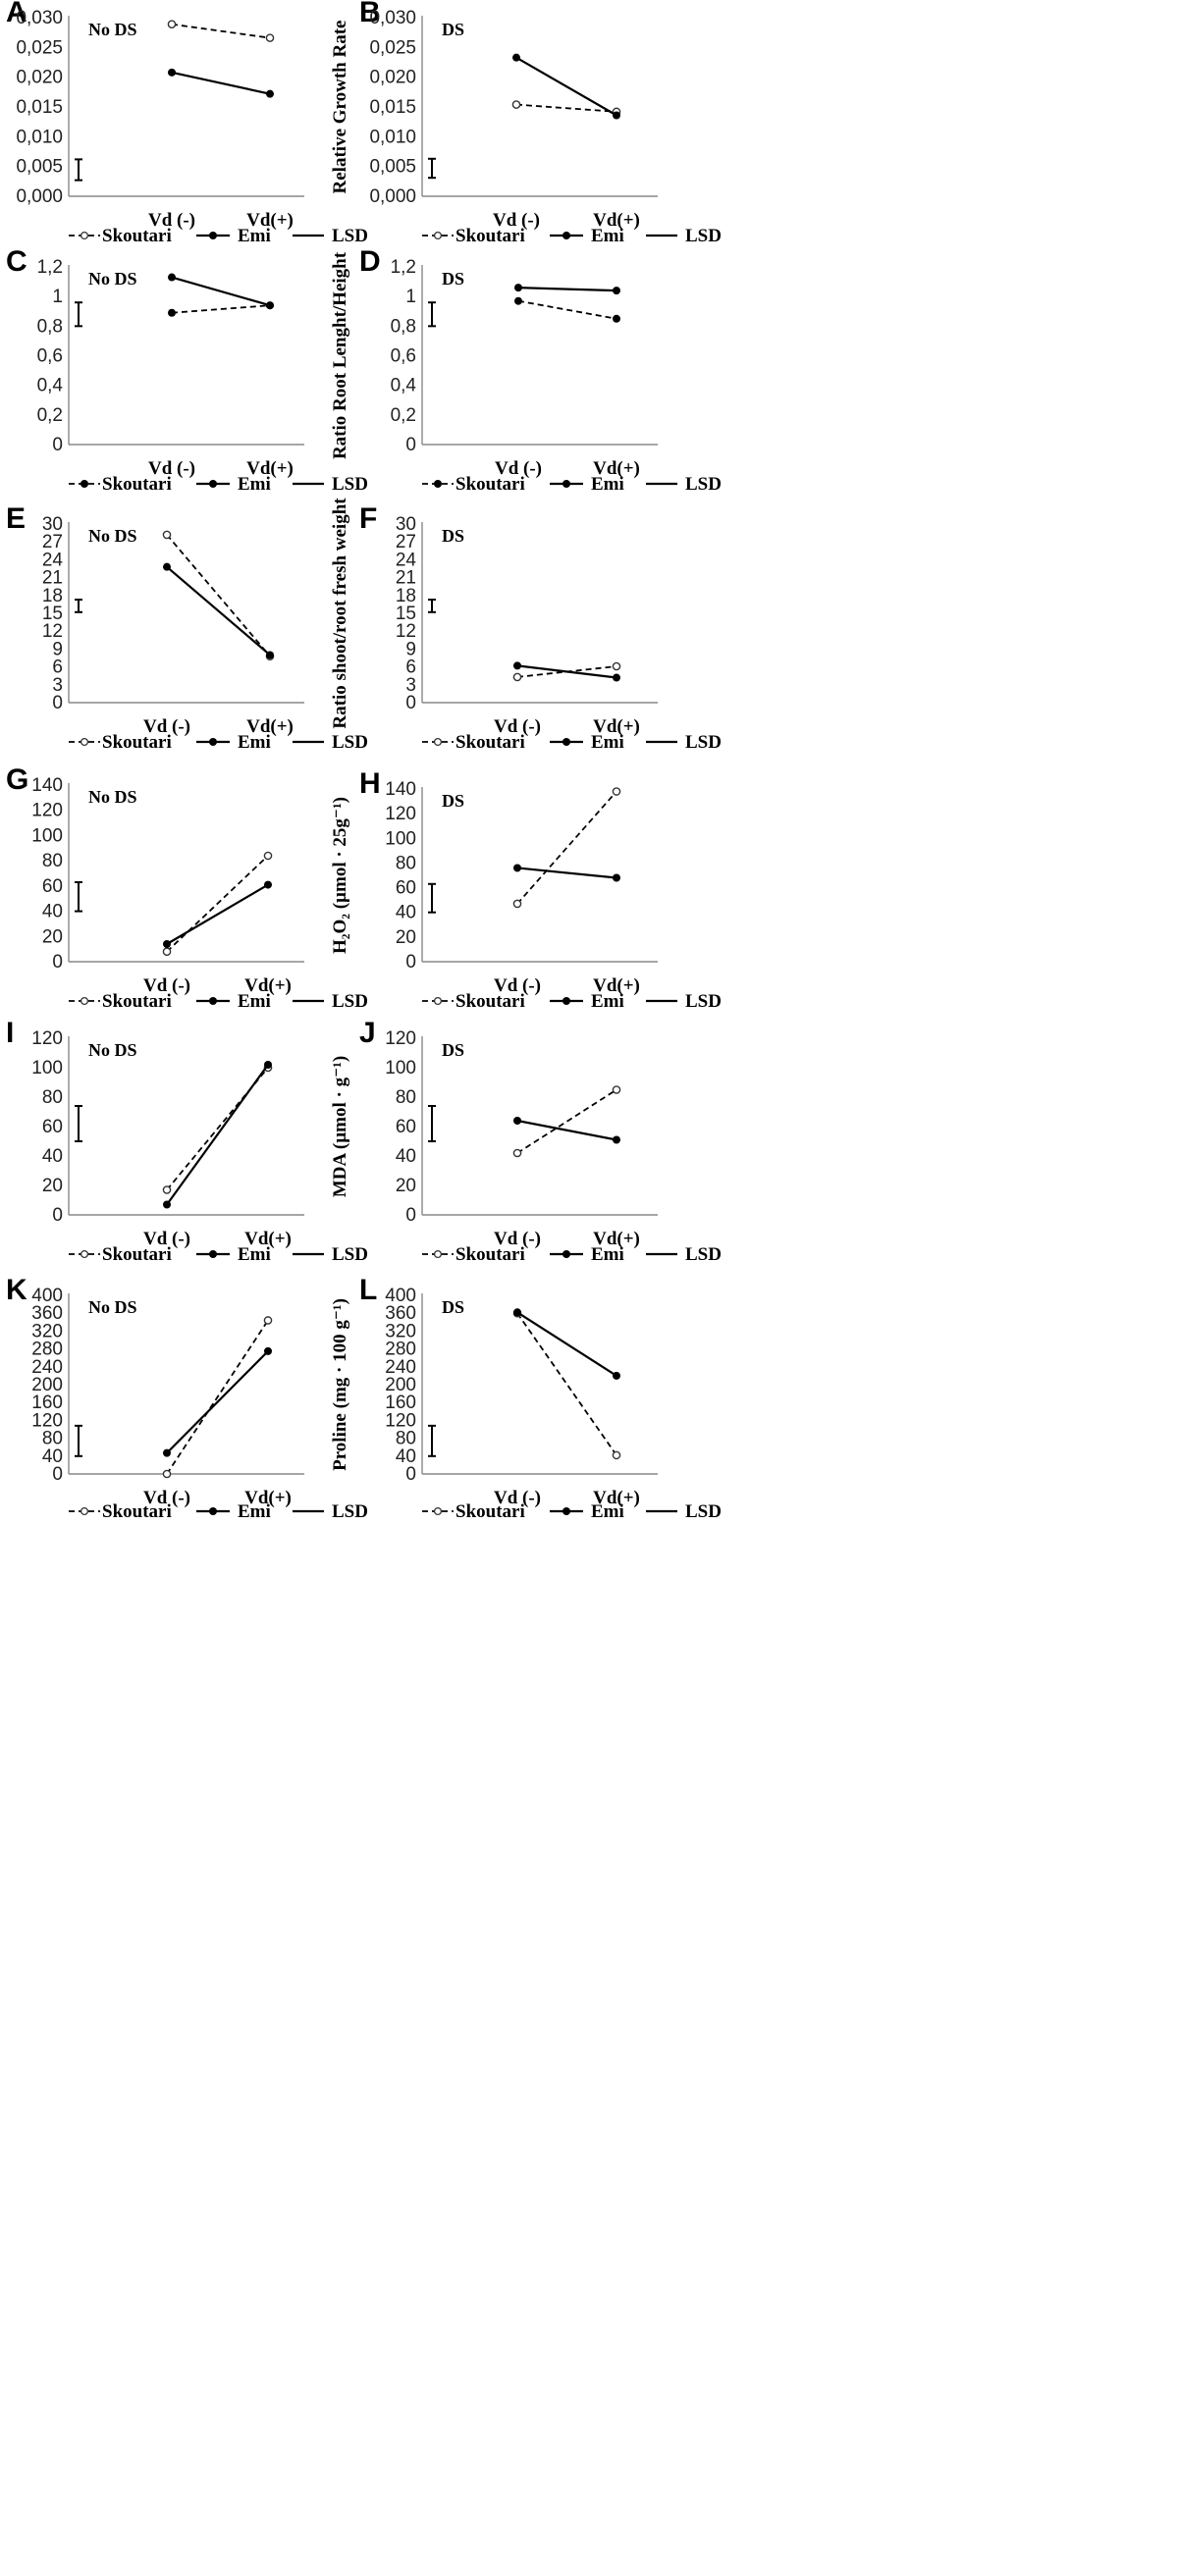 The width and height of the screenshot is (1178, 2576). Describe the element at coordinates (47, 811) in the screenshot. I see `y-tick-label: 120` at that location.